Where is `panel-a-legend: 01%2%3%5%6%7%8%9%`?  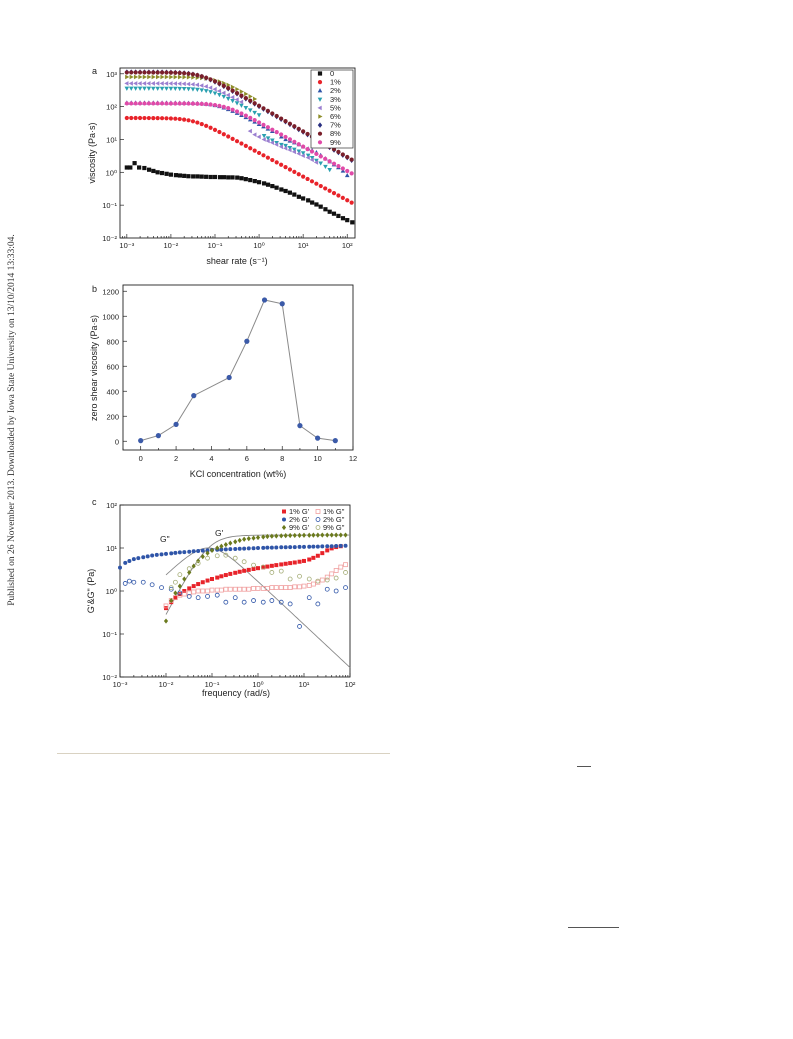
panel-a-legend: 01%2%3%5%6%7%8%9% is located at coordinates (329, 108).